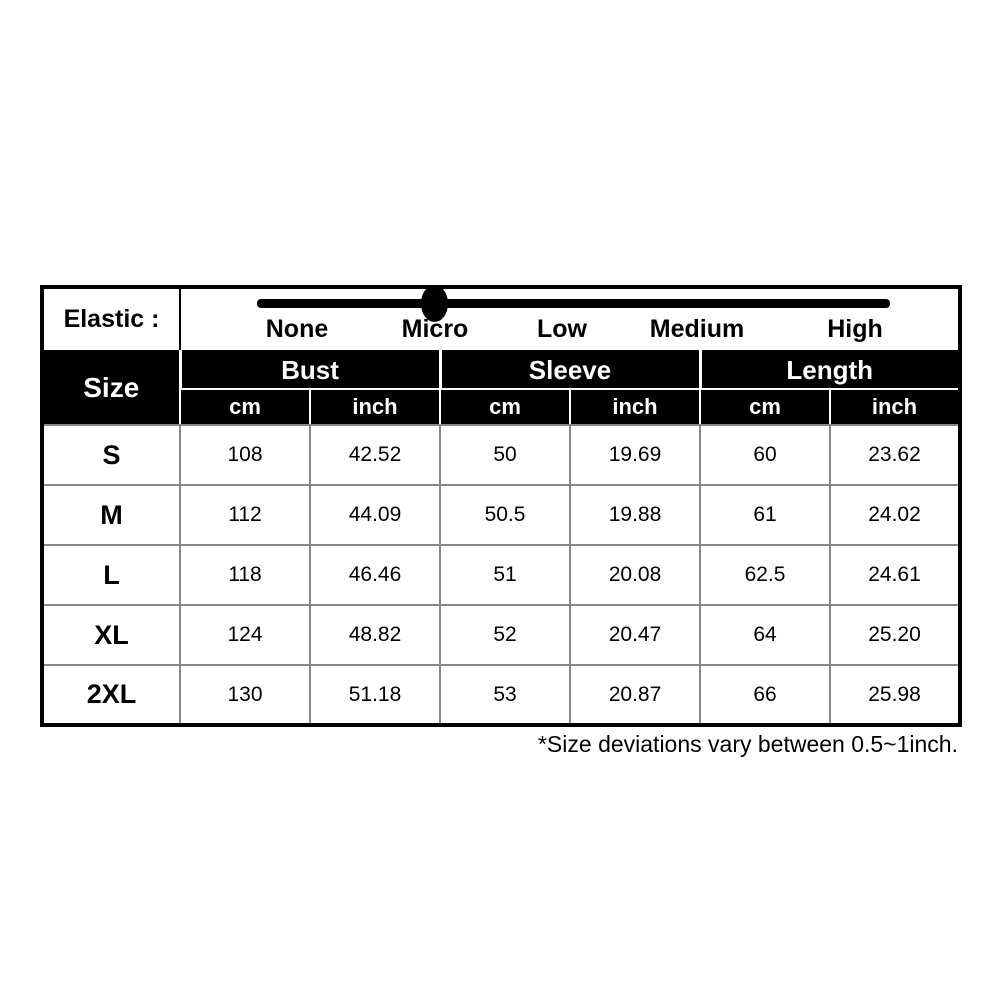 Image resolution: width=1001 pixels, height=1001 pixels. I want to click on elastic-slider-track, so click(573, 303).